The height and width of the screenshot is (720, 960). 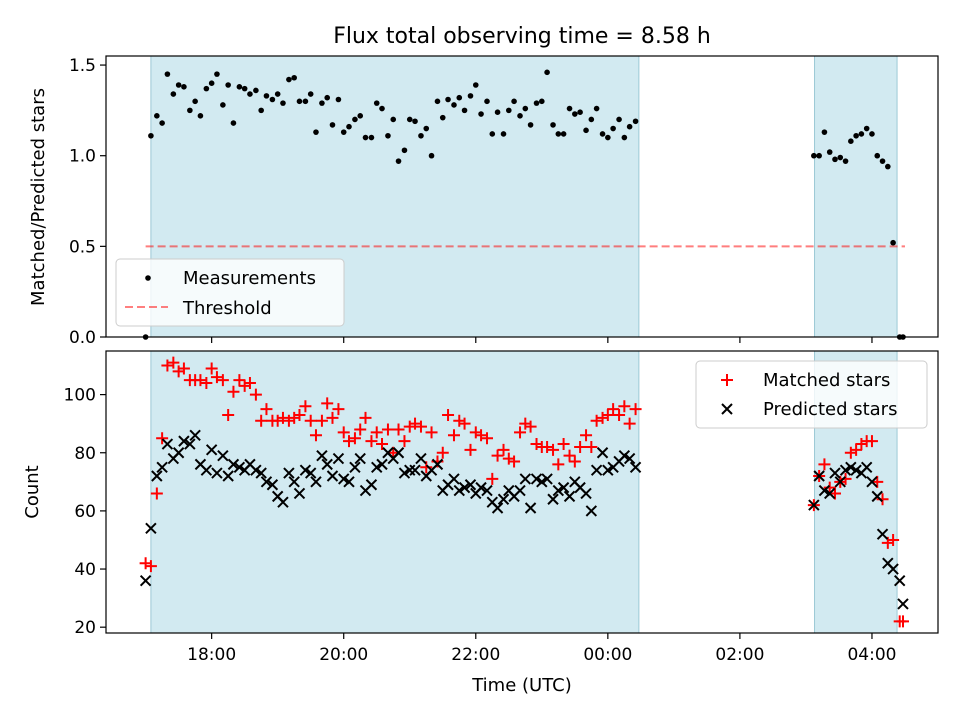 What do you see at coordinates (148, 278) in the screenshot?
I see `legend-measurements-marker` at bounding box center [148, 278].